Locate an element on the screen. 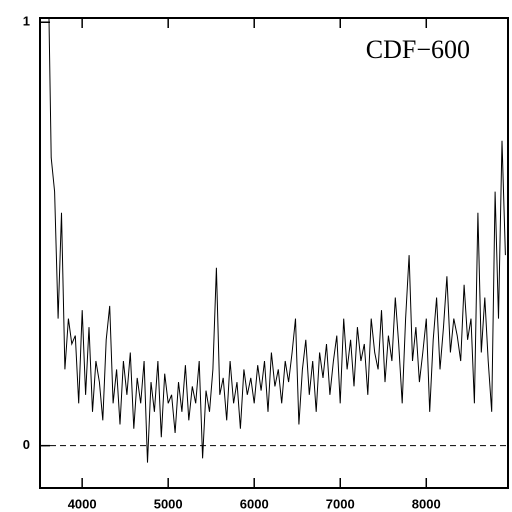 Image resolution: width=512 pixels, height=512 pixels. y-tick-label: 1 is located at coordinates (26, 21).